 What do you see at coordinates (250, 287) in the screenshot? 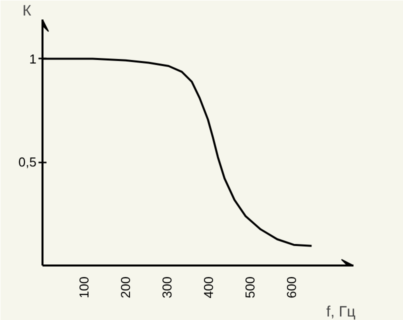
I see `x-tick-label: 500` at bounding box center [250, 287].